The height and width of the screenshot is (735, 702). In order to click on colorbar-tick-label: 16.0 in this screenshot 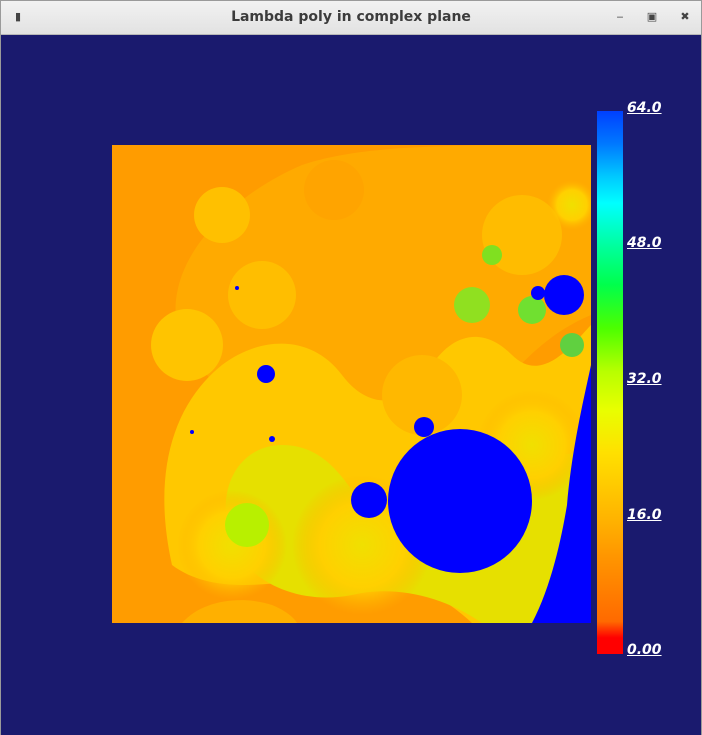, I will do `click(644, 515)`.